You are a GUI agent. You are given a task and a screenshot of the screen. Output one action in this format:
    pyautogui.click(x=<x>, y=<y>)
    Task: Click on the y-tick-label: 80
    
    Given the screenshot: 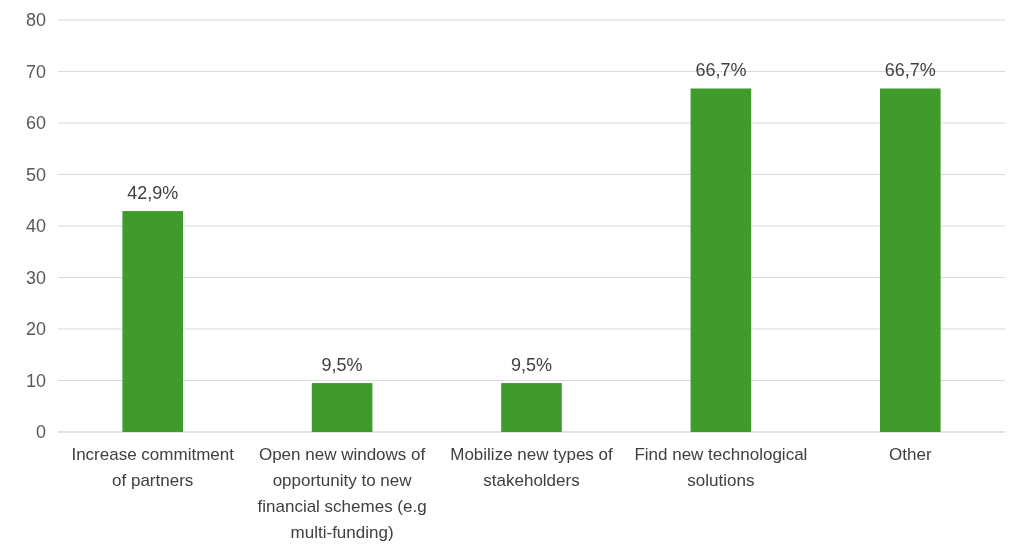 What is the action you would take?
    pyautogui.click(x=35, y=20)
    